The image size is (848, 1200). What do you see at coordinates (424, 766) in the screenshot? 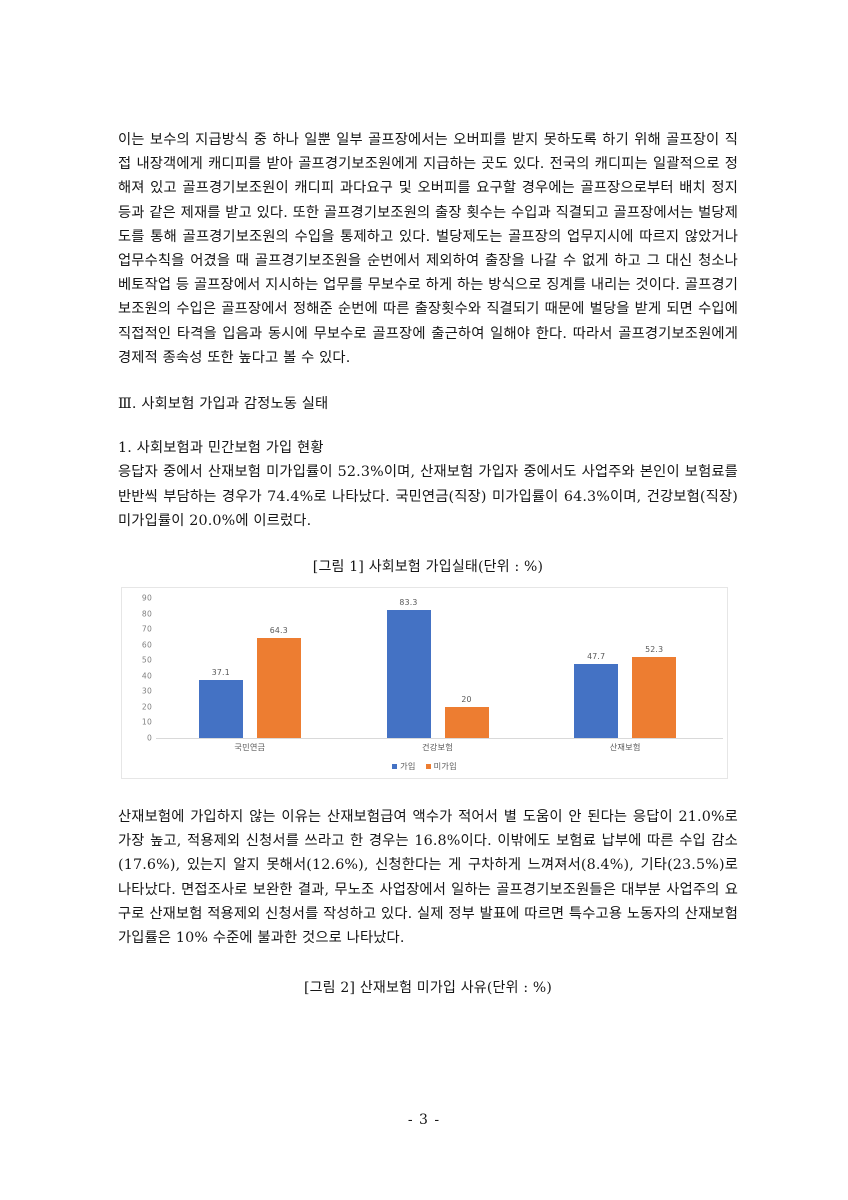
I see `chart-legend: 가입 미가입` at bounding box center [424, 766].